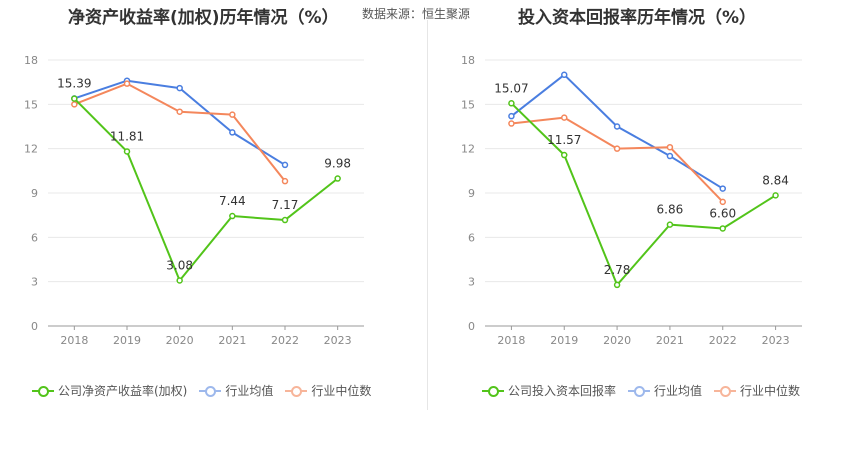  What do you see at coordinates (416, 14) in the screenshot?
I see `data-source-label: 数据来源：恒生聚源` at bounding box center [416, 14].